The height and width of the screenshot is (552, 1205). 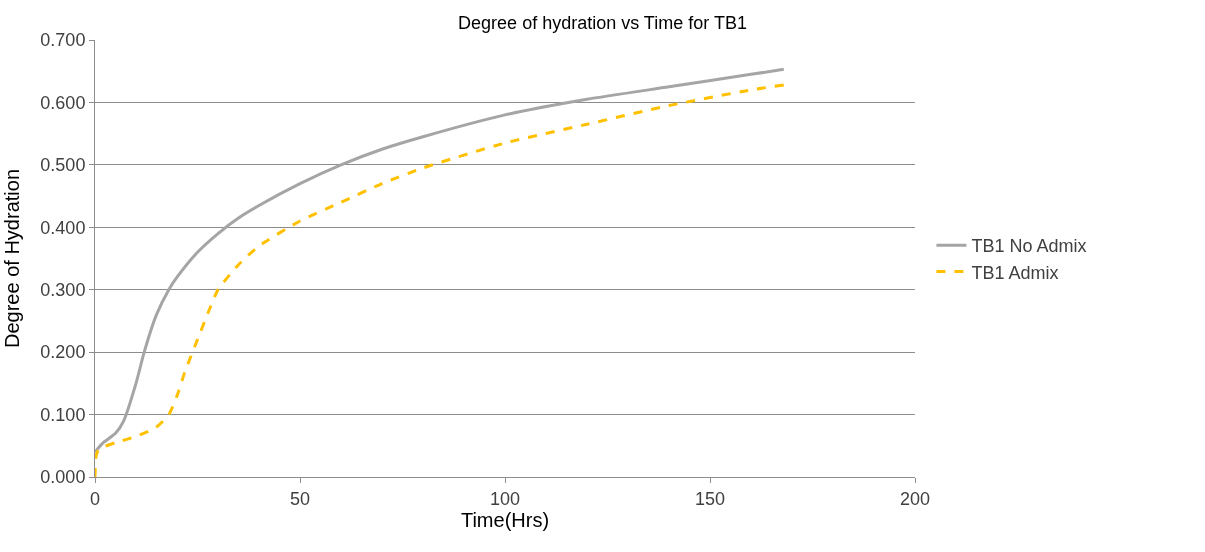 What do you see at coordinates (63, 102) in the screenshot?
I see `y-tick-label: 0.600` at bounding box center [63, 102].